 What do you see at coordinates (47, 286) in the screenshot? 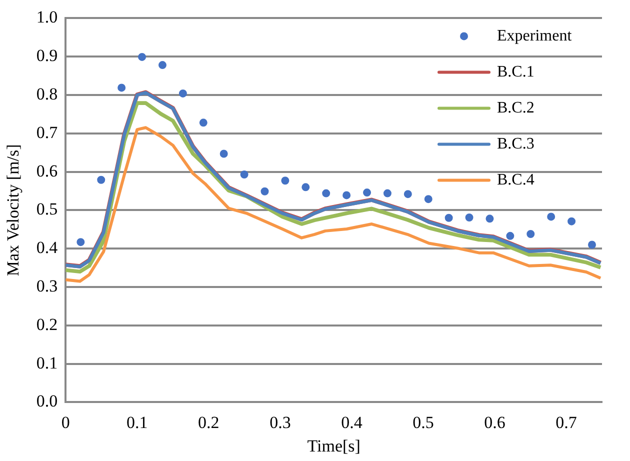
I see `y-tick-label: 0.3` at bounding box center [47, 286].